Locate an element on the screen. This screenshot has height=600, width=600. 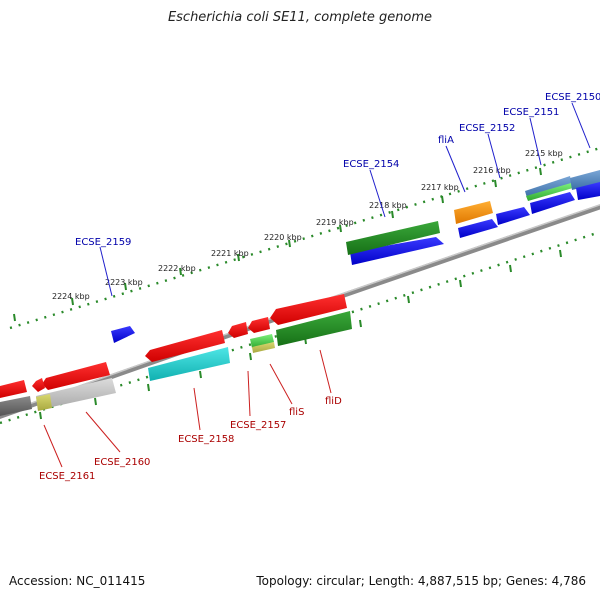
gene-arrow-blue-right is located at coordinates (588, 191).